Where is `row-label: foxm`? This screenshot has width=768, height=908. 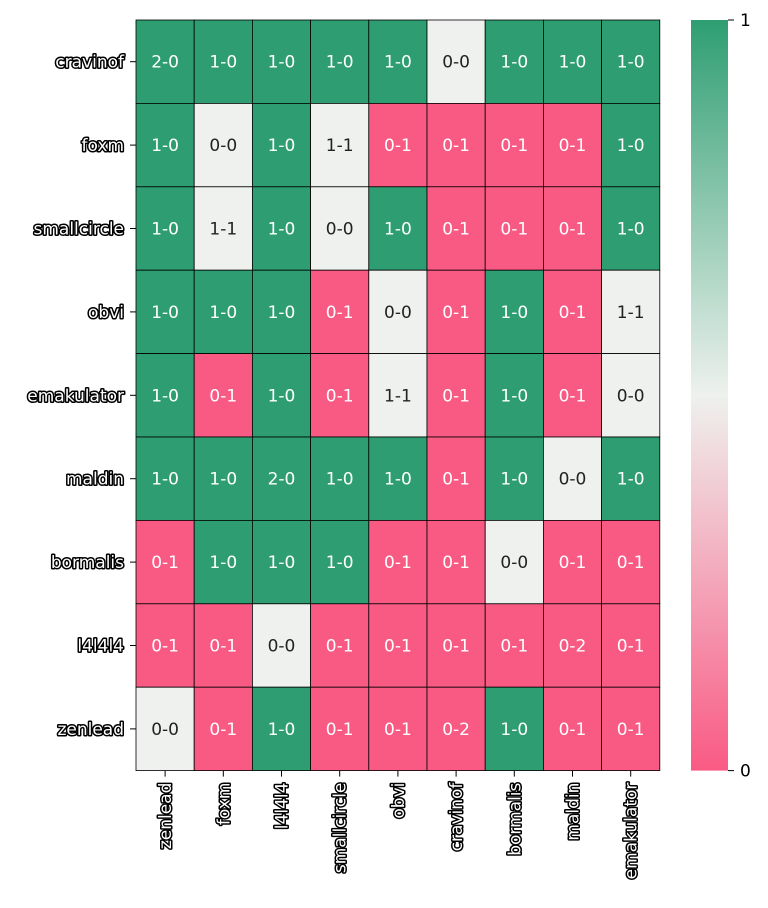 row-label: foxm is located at coordinates (103, 146).